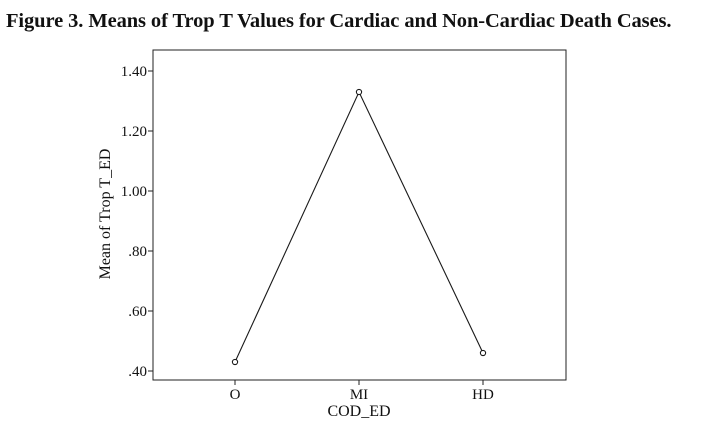 The width and height of the screenshot is (723, 425). What do you see at coordinates (235, 395) in the screenshot?
I see `x-tick-label: O` at bounding box center [235, 395].